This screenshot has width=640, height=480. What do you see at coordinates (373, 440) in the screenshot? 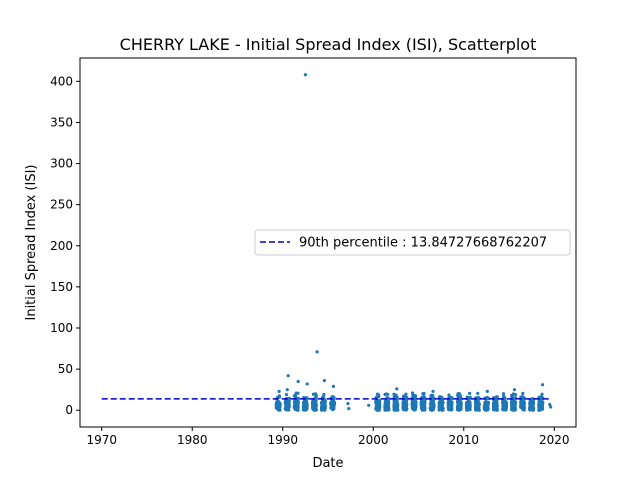
I see `x-tick-label: 2000` at bounding box center [373, 440].